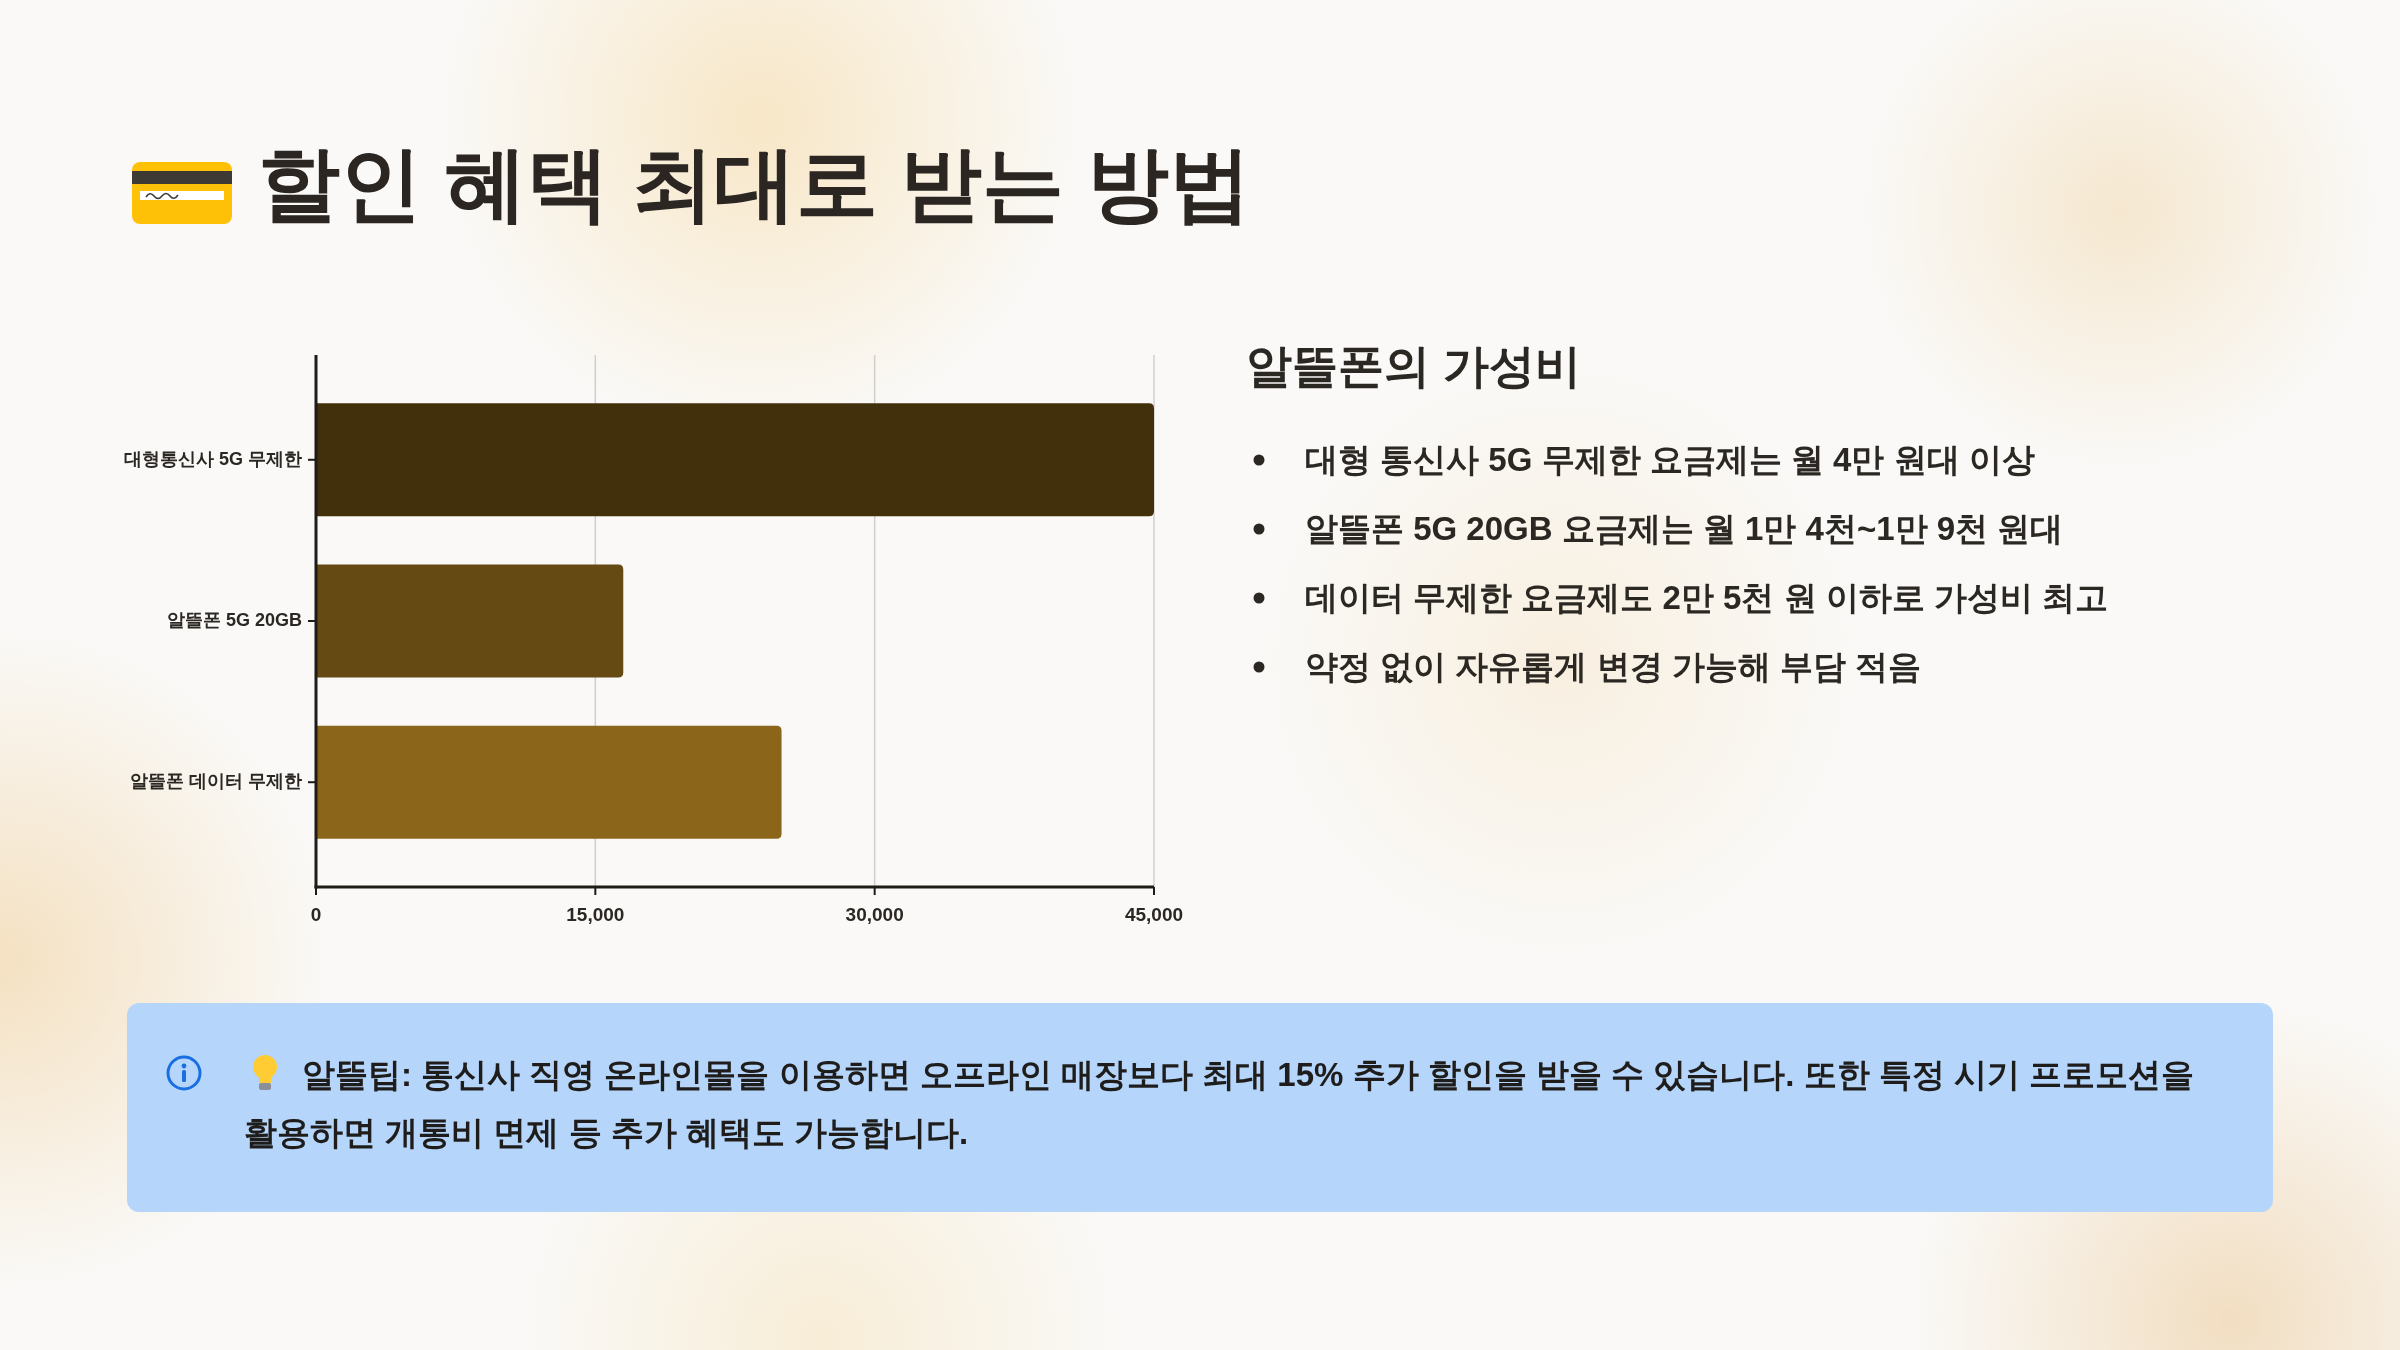  Describe the element at coordinates (212, 458) in the screenshot. I see `y-tick-label: 대형통신사 5G 무제한` at that location.